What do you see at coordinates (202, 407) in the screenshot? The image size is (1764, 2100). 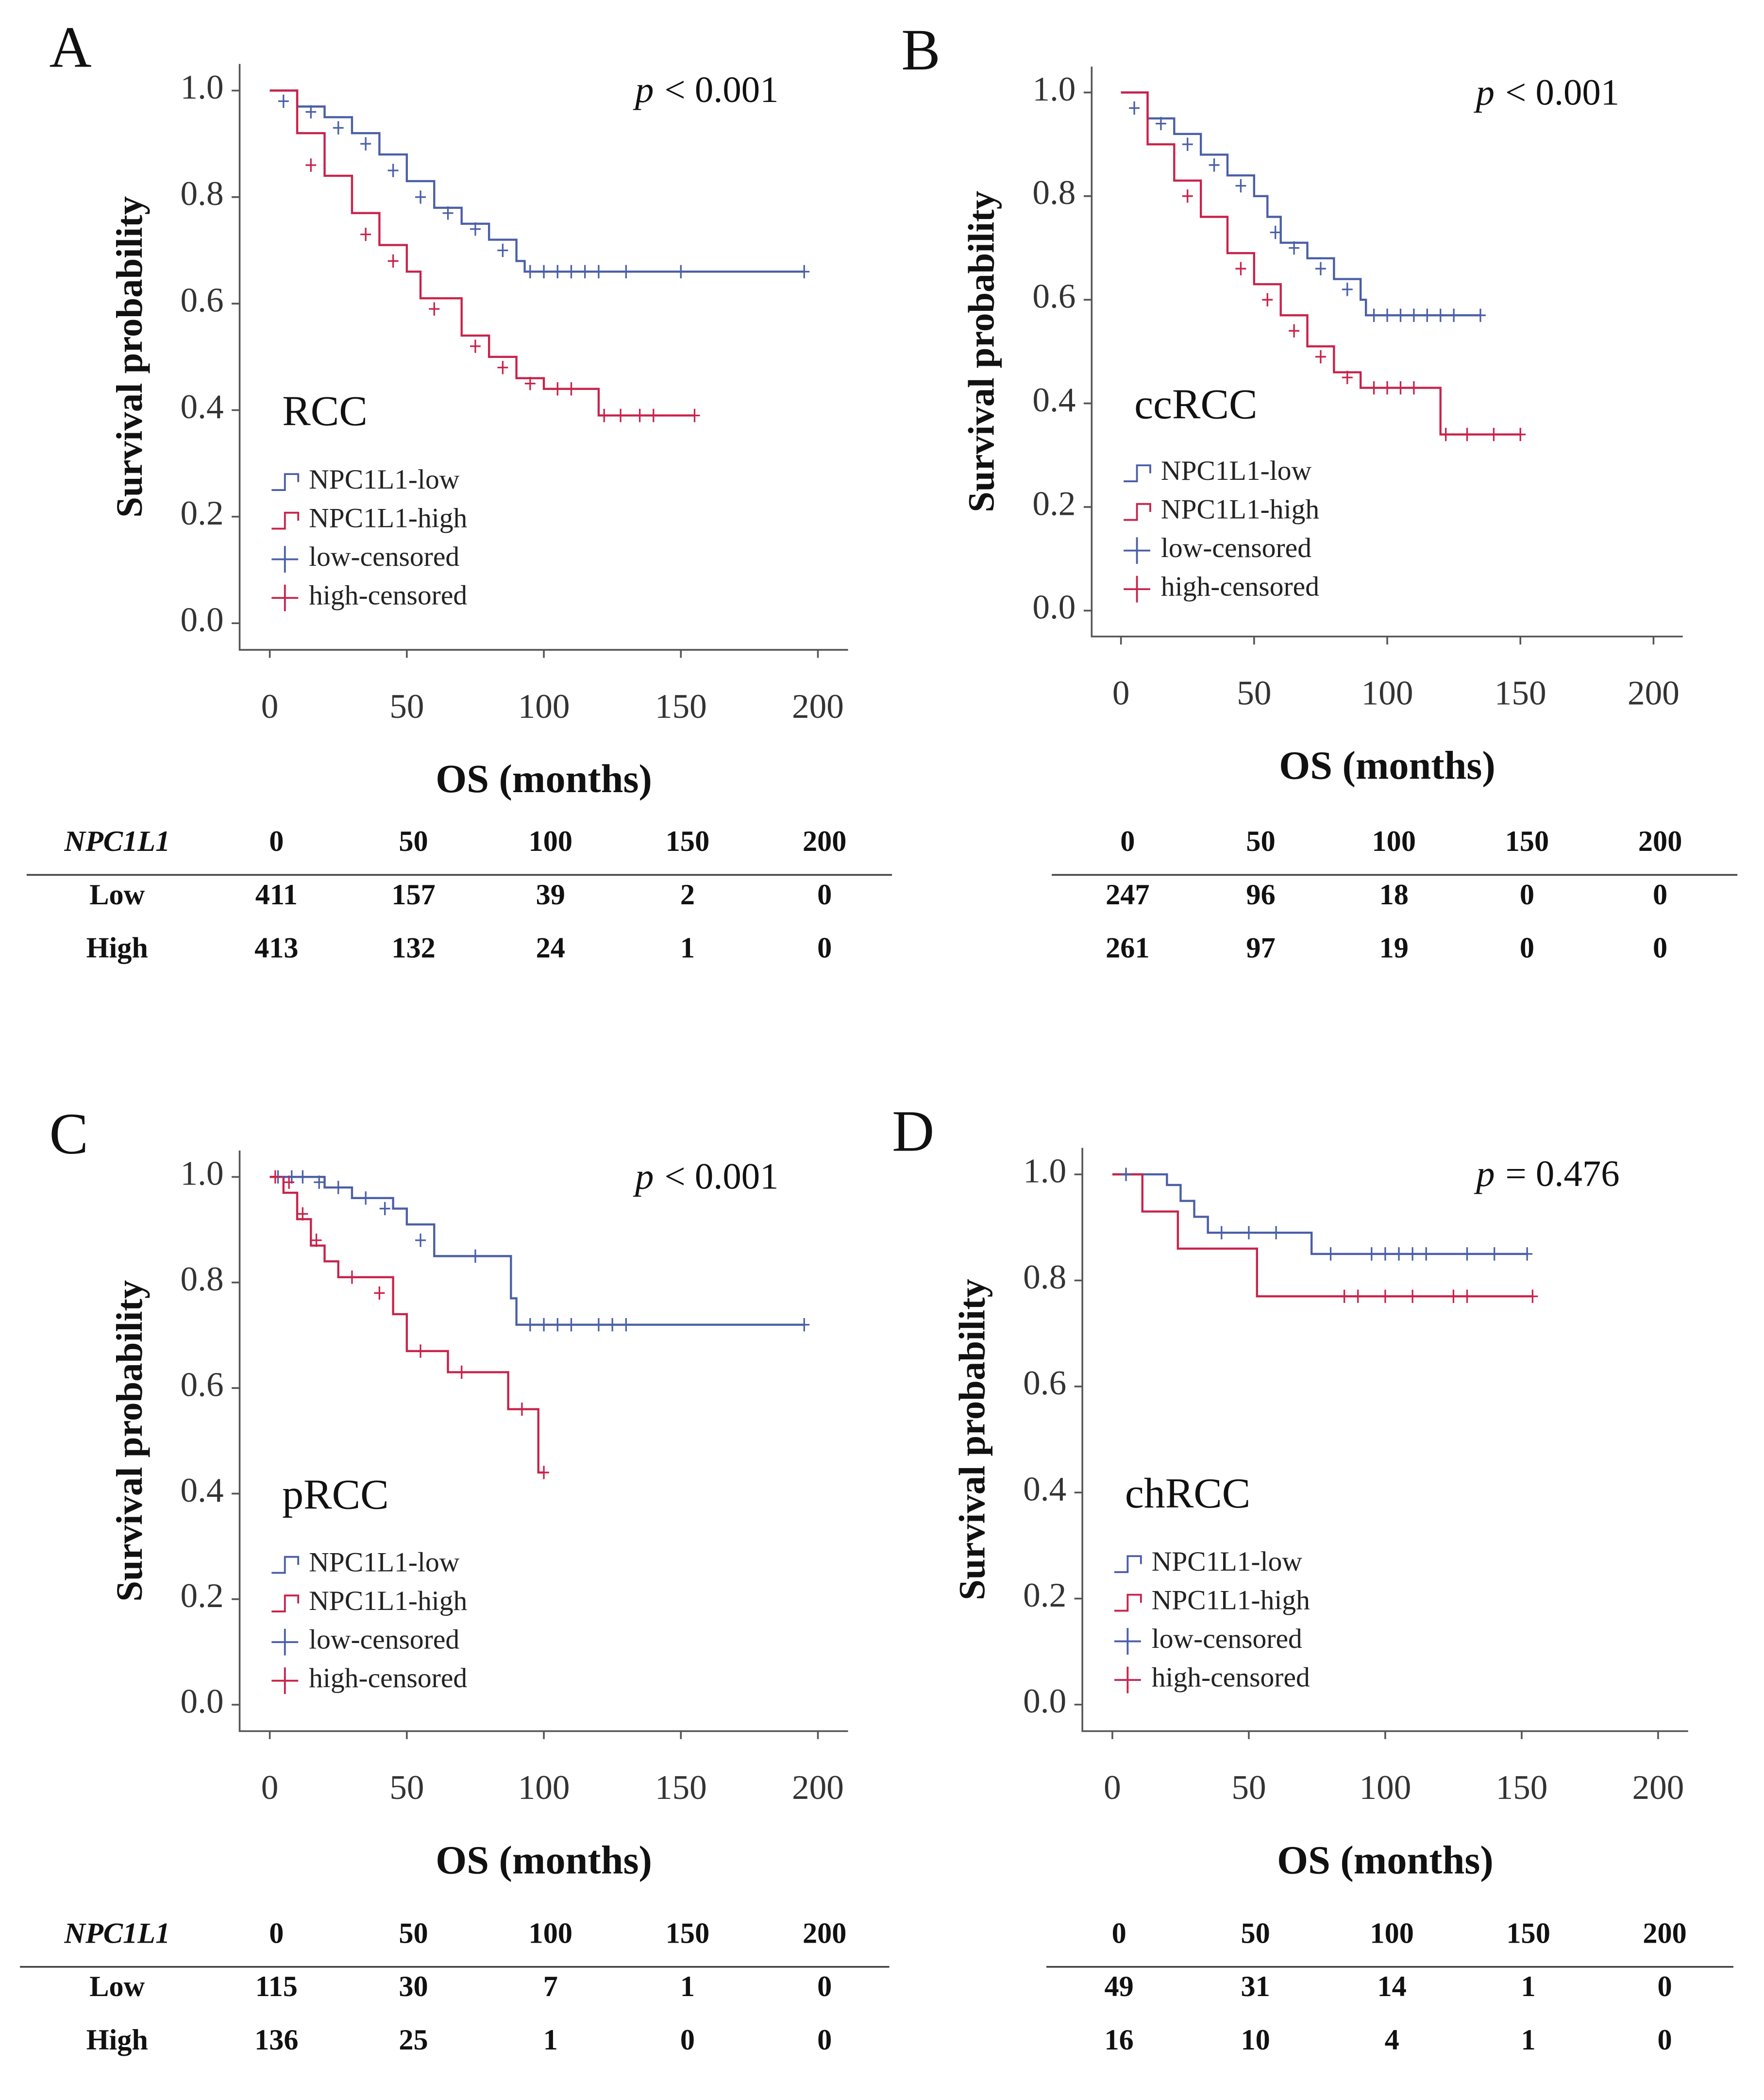 I see `y-tick-label: 0.4` at bounding box center [202, 407].